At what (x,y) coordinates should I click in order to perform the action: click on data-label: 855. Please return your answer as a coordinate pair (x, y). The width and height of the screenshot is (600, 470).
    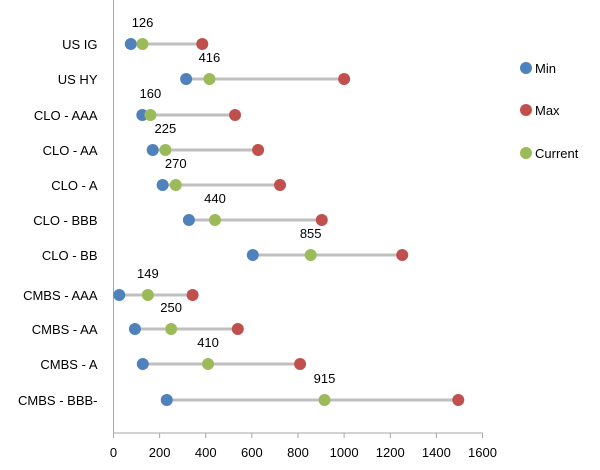
    Looking at the image, I should click on (311, 233).